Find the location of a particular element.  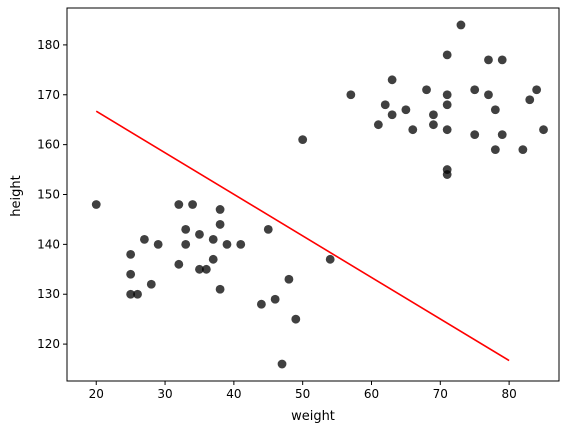

x-tick-label: 70 is located at coordinates (440, 394).